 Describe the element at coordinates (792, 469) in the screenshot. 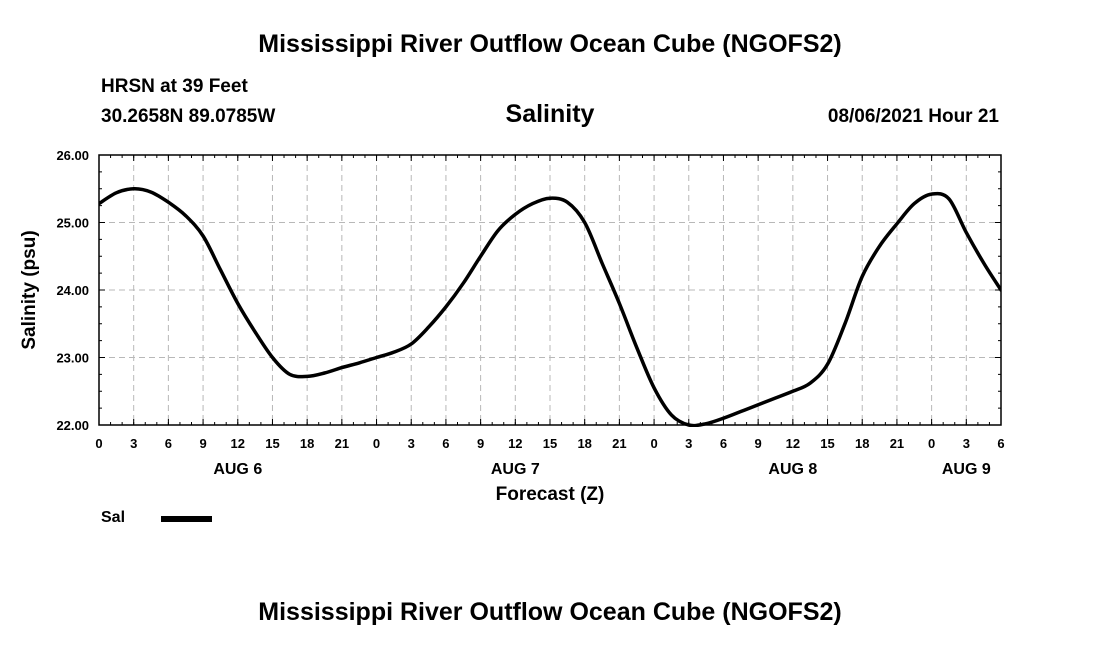

I see `day-label: AUG 8` at that location.